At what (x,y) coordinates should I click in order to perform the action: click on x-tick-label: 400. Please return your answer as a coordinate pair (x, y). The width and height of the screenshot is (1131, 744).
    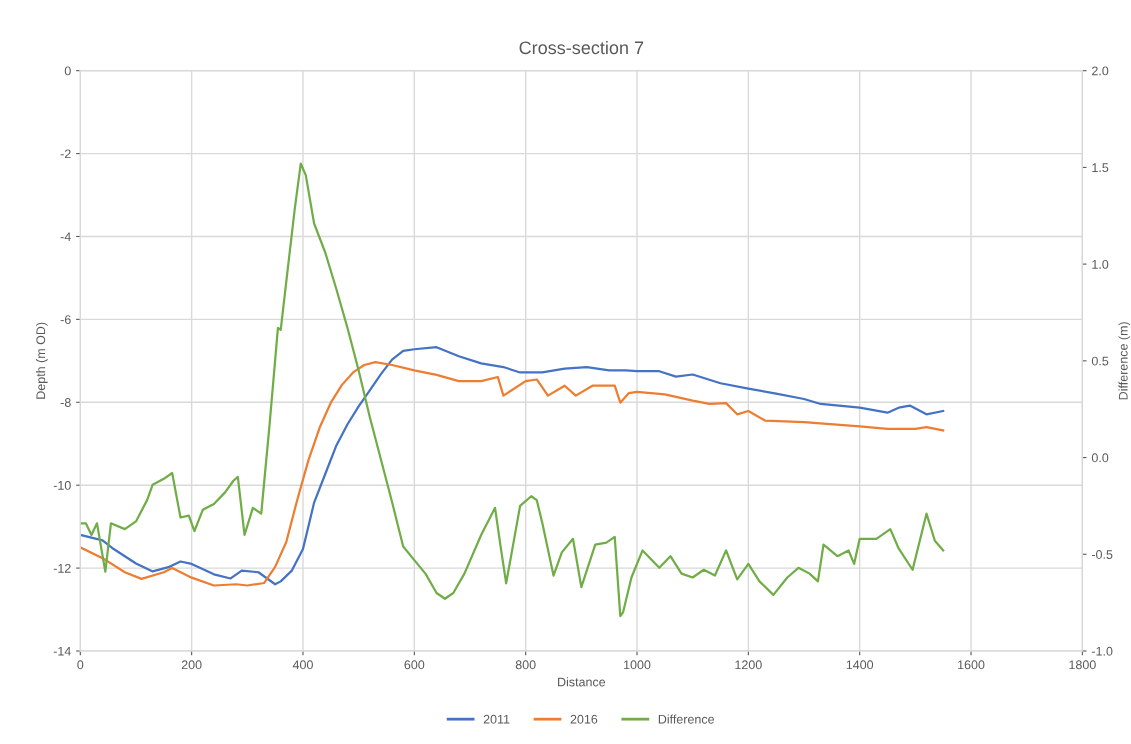
    Looking at the image, I should click on (302, 665).